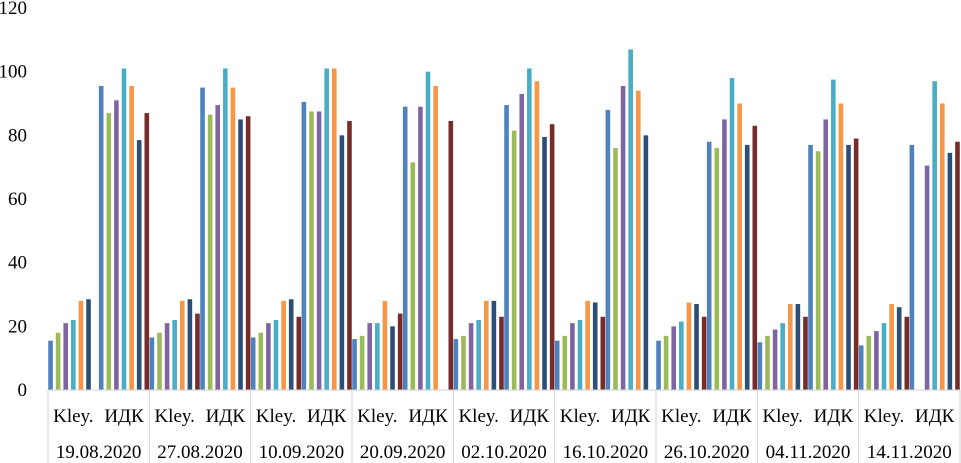  Describe the element at coordinates (17, 199) in the screenshot. I see `y-tick-label: 60` at that location.